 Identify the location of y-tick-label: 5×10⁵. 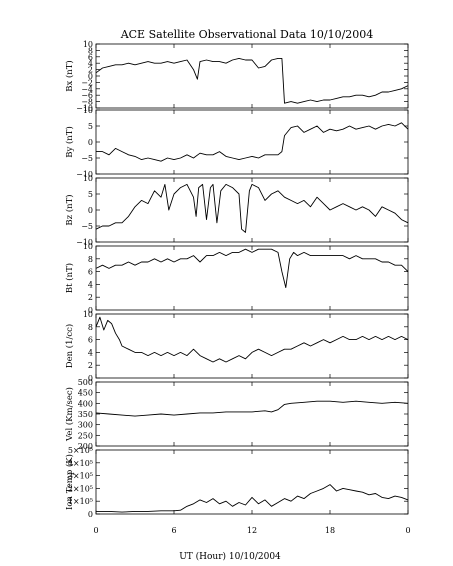
(80, 450).